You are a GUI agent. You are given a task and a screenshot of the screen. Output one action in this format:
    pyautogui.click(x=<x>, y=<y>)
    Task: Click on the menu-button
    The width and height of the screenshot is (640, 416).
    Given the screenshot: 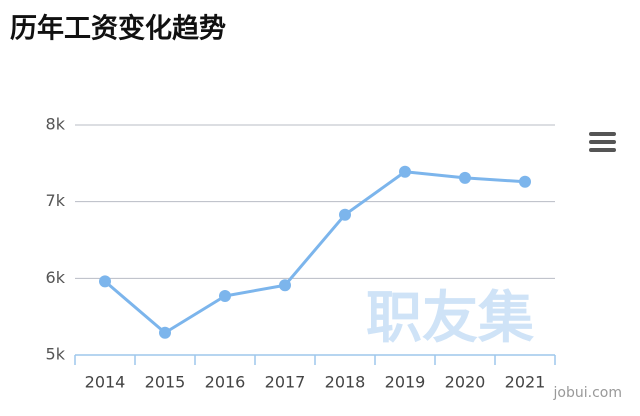 What is the action you would take?
    pyautogui.click(x=603, y=143)
    